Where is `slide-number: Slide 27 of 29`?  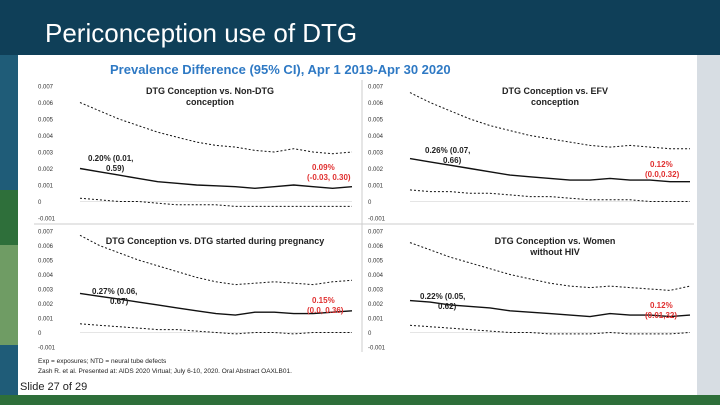 slide-number: Slide 27 of 29 is located at coordinates (54, 387).